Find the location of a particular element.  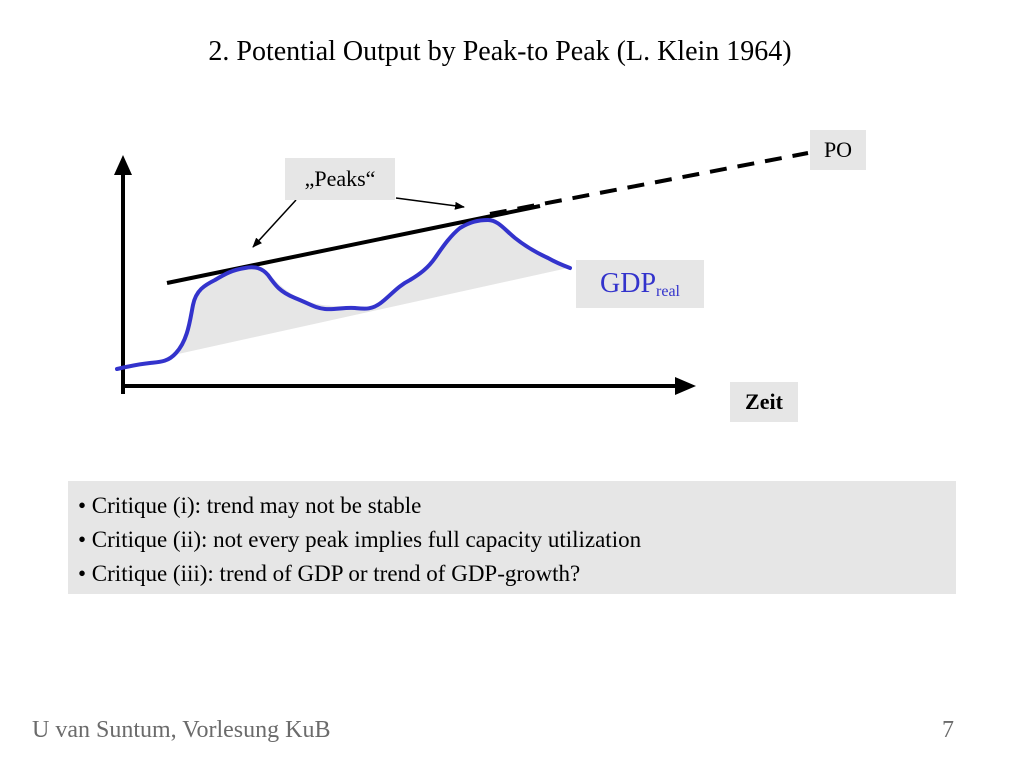

x-axis-label: Zeit is located at coordinates (764, 402).